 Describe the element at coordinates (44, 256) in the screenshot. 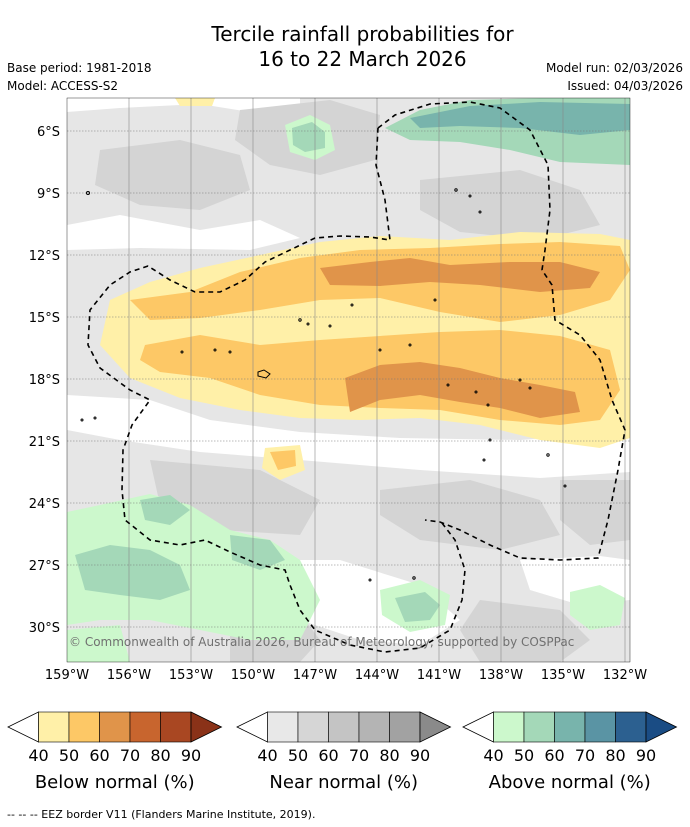

I see `lat-label: 12°S` at that location.